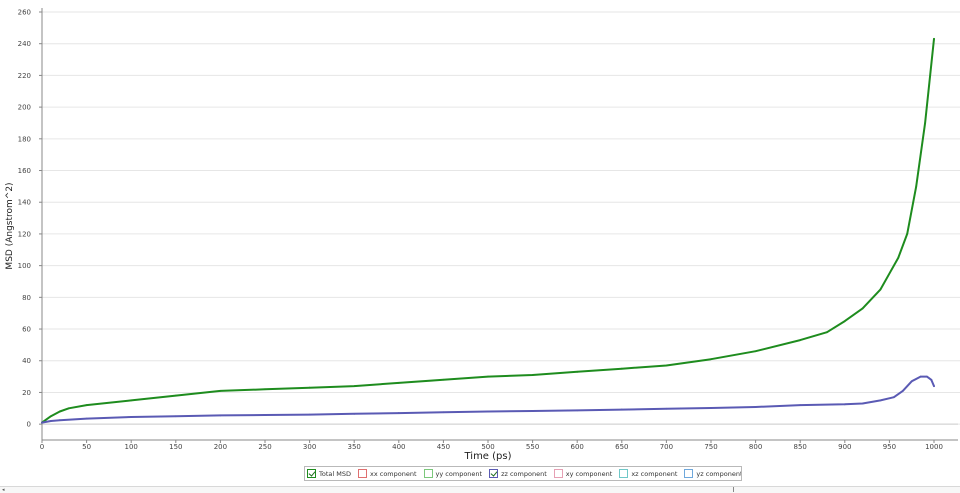 The width and height of the screenshot is (960, 493). Describe the element at coordinates (844, 447) in the screenshot. I see `x-tick-label: 900` at that location.